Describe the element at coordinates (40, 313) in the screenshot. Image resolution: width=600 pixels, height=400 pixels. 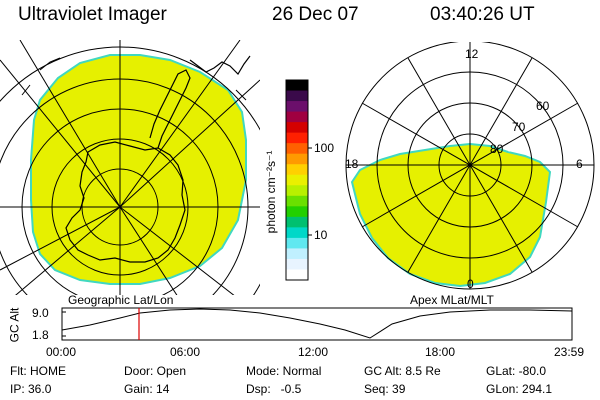
I see `timeline-ymax: 9.0` at that location.